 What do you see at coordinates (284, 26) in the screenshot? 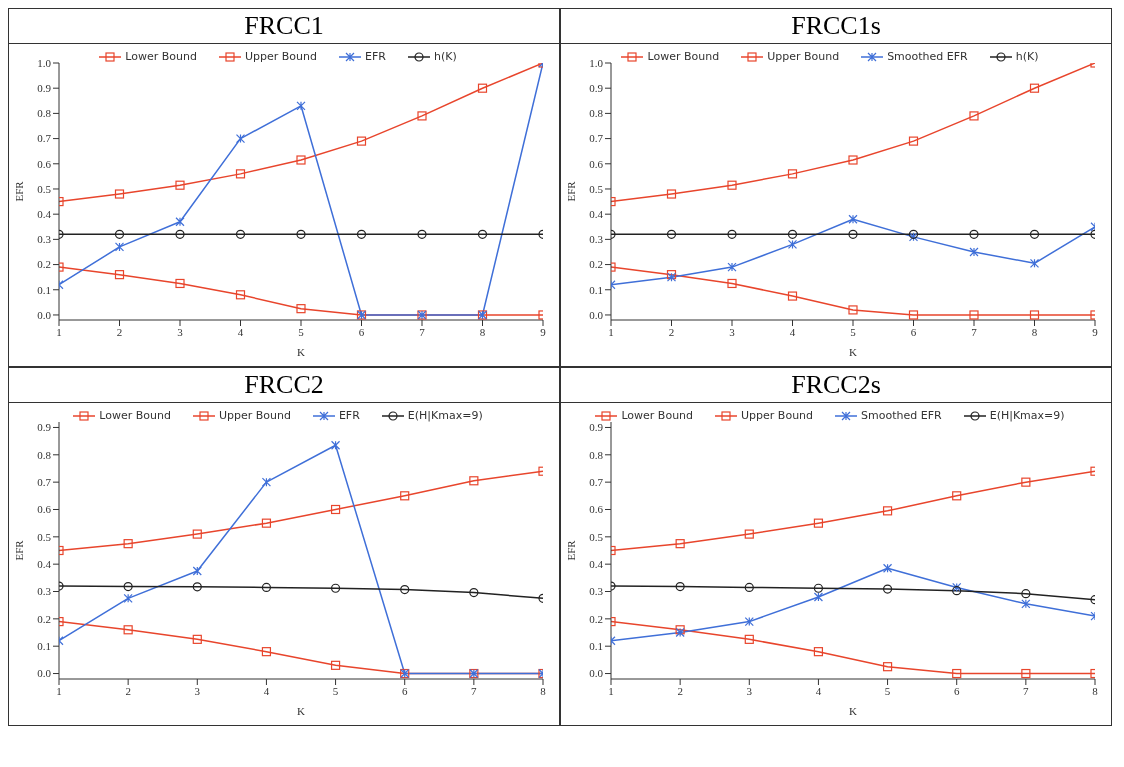
I see `chart-title: FRCC1` at bounding box center [284, 26].